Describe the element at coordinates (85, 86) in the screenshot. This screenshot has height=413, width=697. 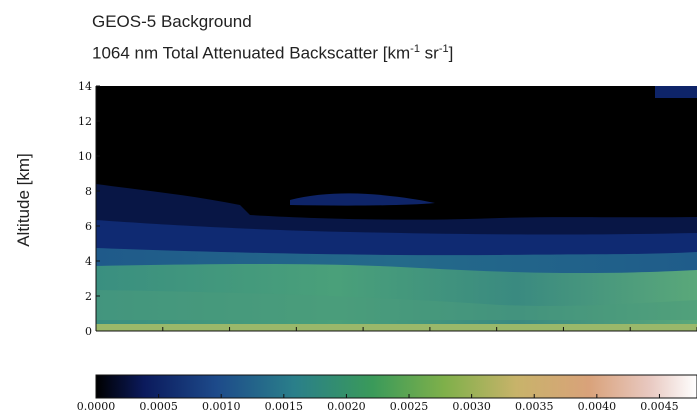
I see `y-tick-label: 14` at that location.